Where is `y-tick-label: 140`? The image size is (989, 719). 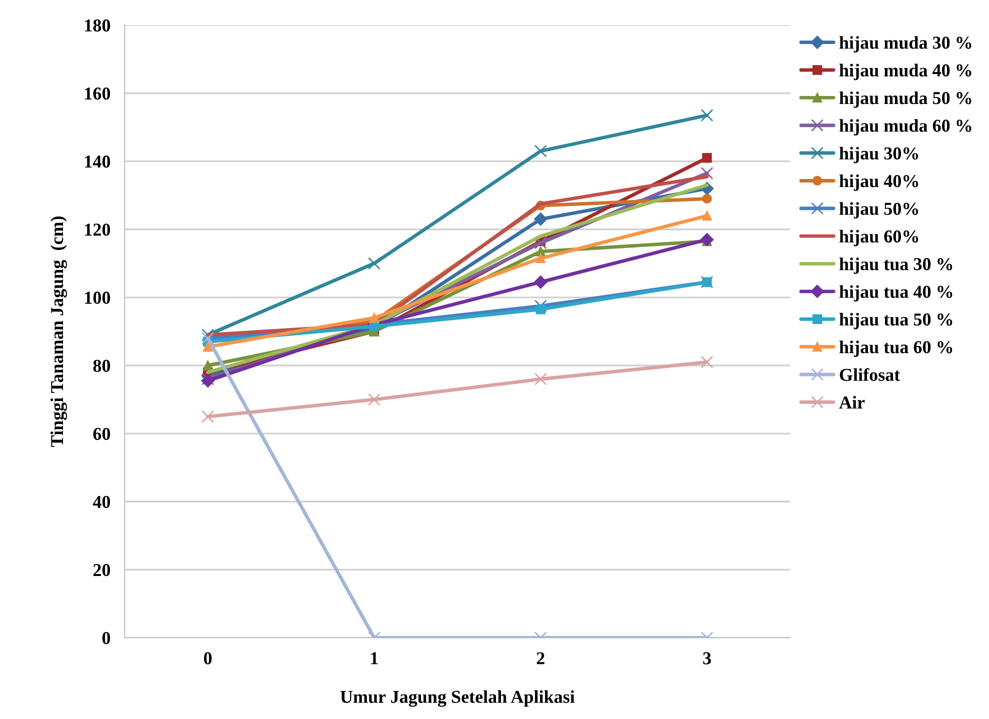 y-tick-label: 140 is located at coordinates (97, 162).